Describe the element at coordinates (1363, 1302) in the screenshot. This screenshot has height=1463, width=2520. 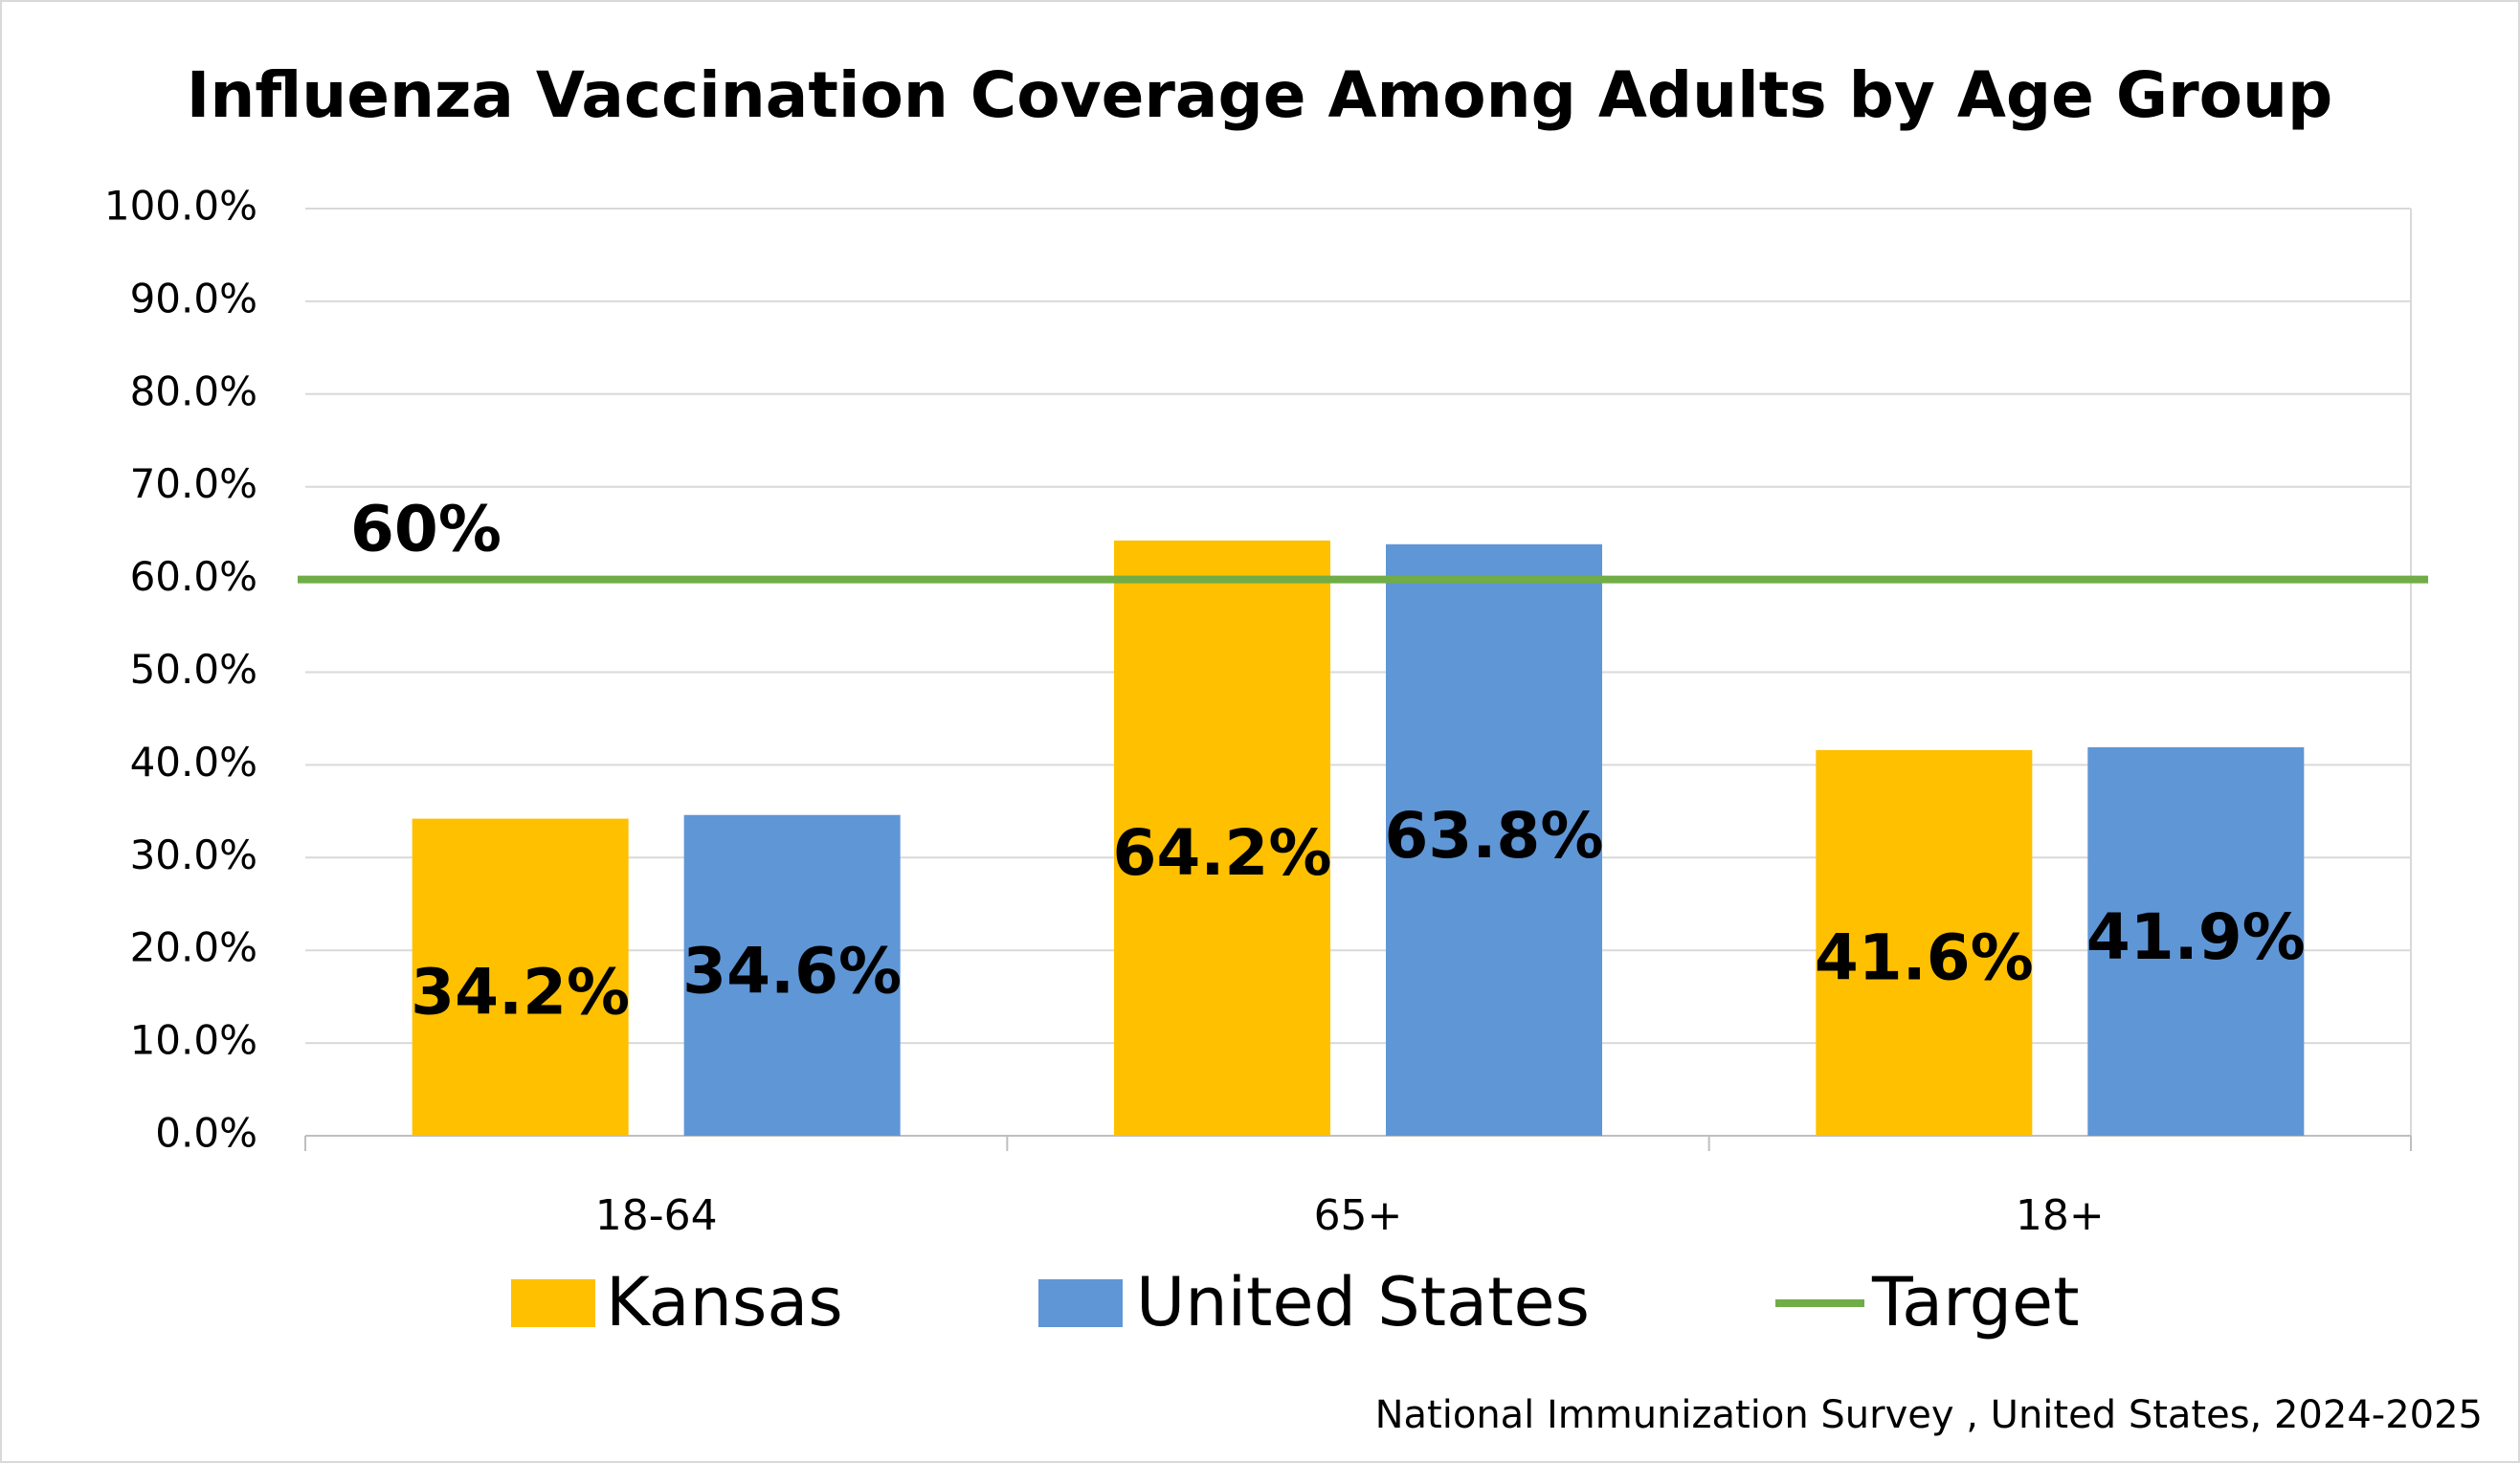
I see `legend-label: United States` at that location.